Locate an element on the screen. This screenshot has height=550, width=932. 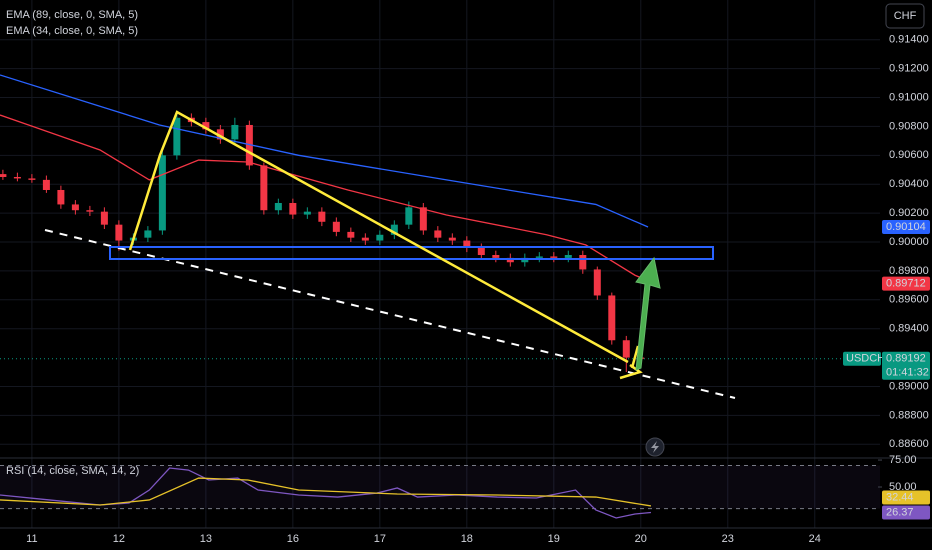
y-tick-label: 0.89800 is located at coordinates (909, 271).